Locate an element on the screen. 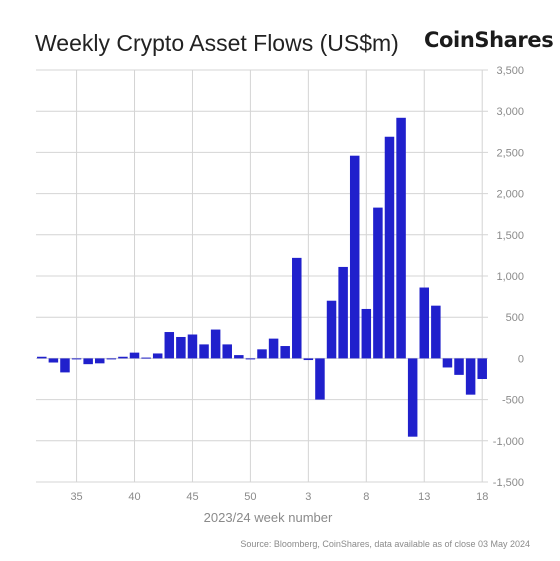 This screenshot has height=561, width=560. x-tick-label: 50 is located at coordinates (250, 497).